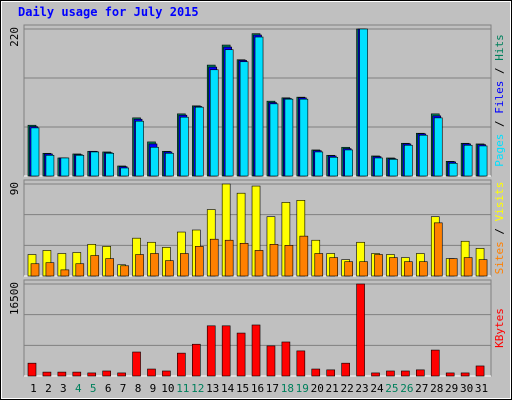 This screenshot has width=512, height=400. Describe the element at coordinates (93, 388) in the screenshot. I see `x-tick-label: 5` at that location.